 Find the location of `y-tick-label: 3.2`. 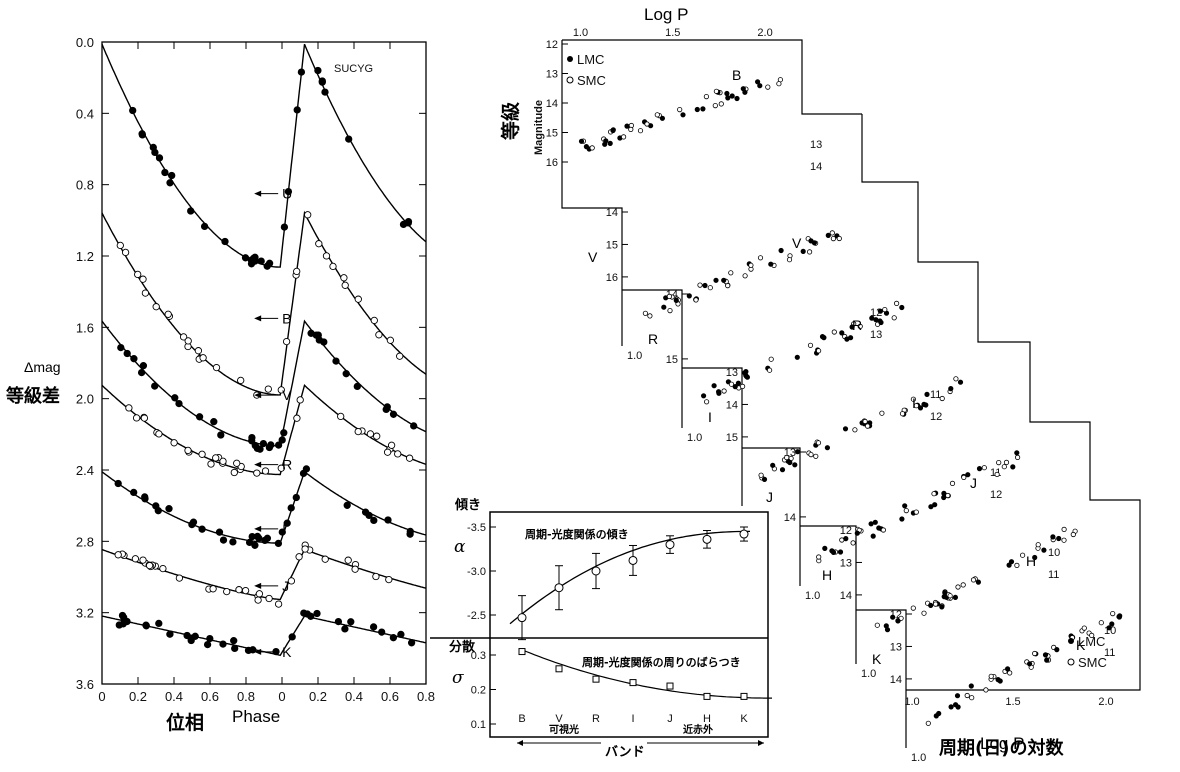

y-tick-label: 3.2 is located at coordinates (85, 613).